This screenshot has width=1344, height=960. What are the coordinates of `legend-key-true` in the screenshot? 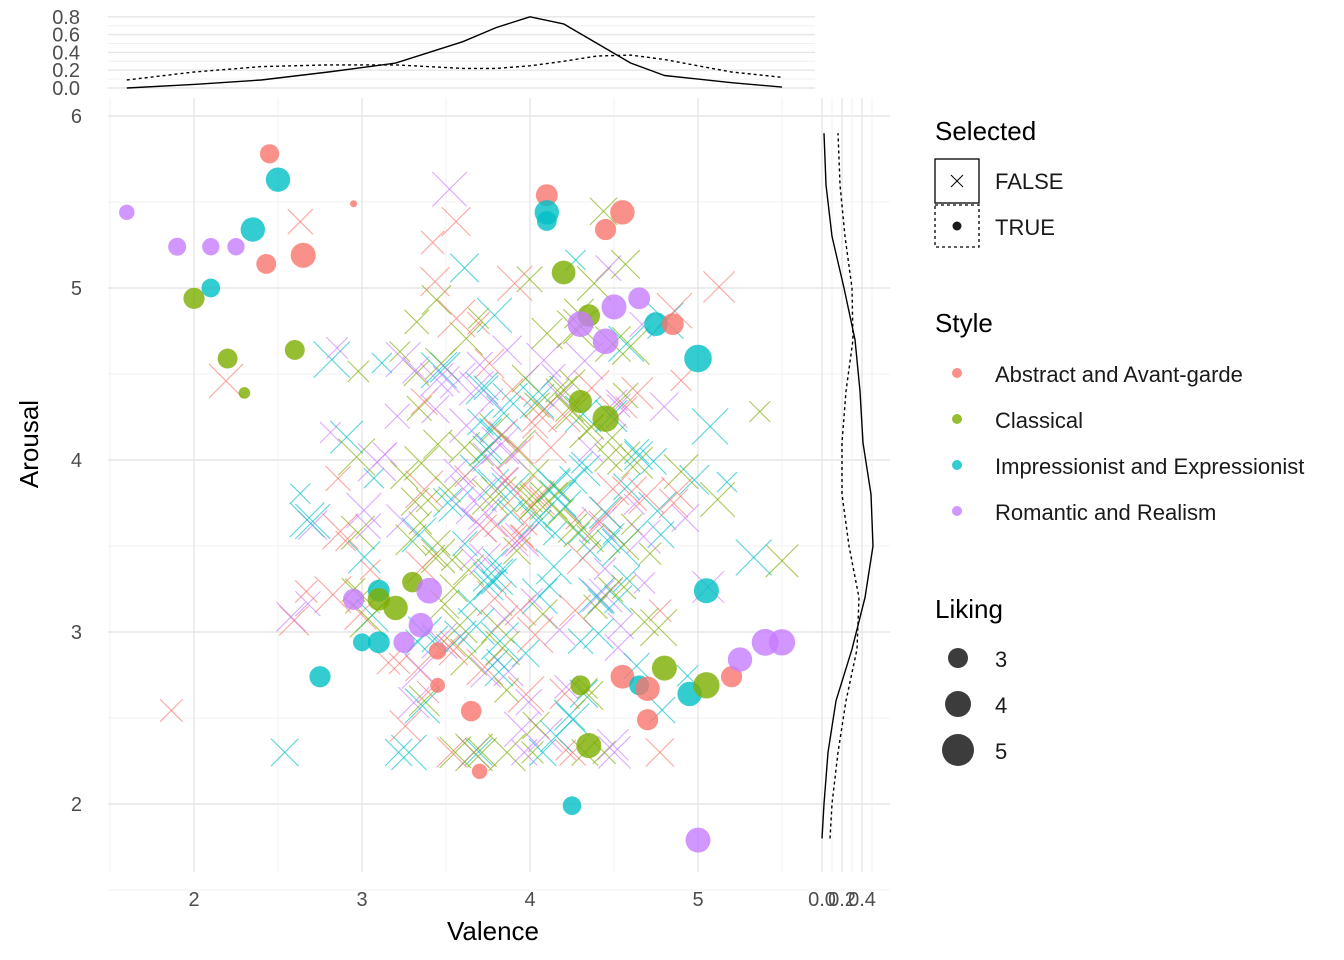 It's located at (957, 226).